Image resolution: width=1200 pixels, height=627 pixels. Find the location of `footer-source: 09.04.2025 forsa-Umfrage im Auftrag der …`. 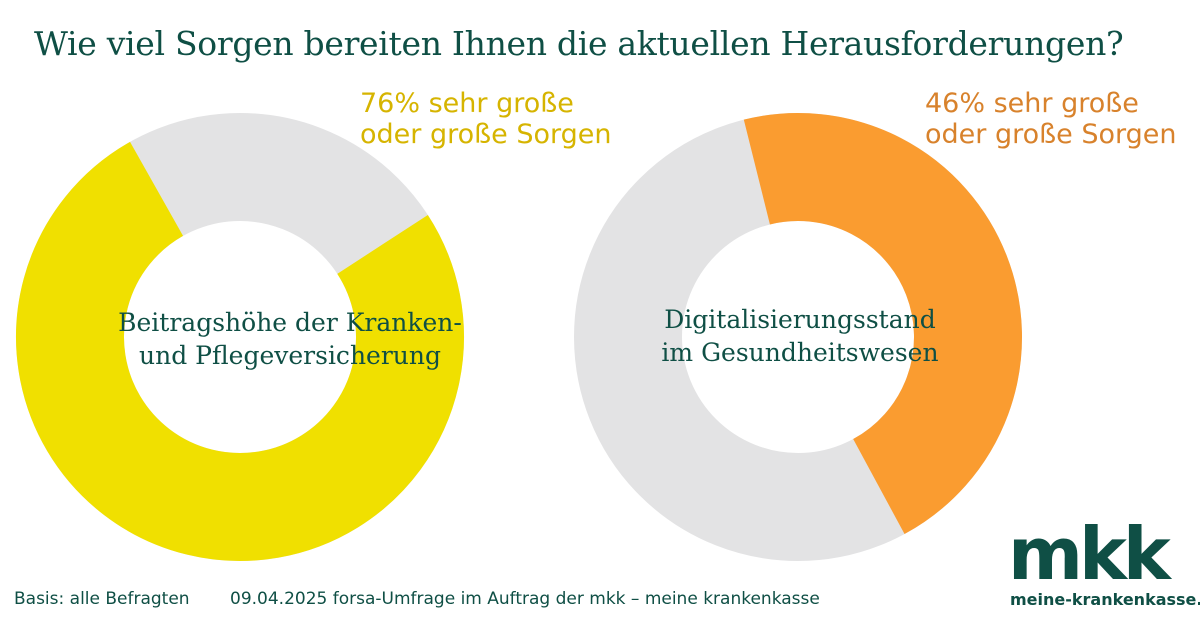

footer-source: 09.04.2025 forsa-Umfrage im Auftrag der … is located at coordinates (525, 599).